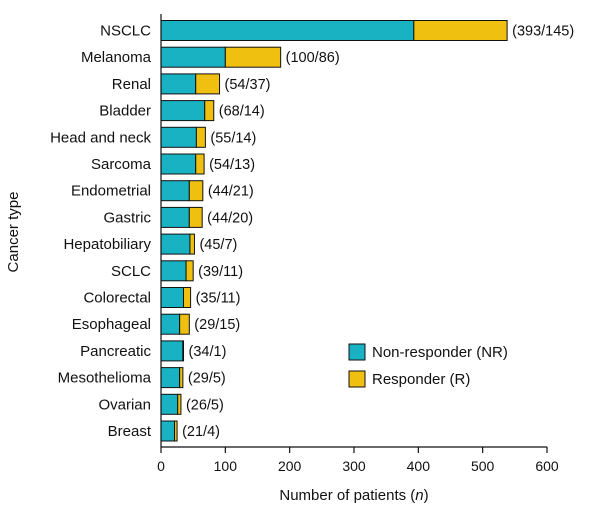 Image resolution: width=597 pixels, height=516 pixels. What do you see at coordinates (161, 466) in the screenshot?
I see `x-tick-label: 0` at bounding box center [161, 466].